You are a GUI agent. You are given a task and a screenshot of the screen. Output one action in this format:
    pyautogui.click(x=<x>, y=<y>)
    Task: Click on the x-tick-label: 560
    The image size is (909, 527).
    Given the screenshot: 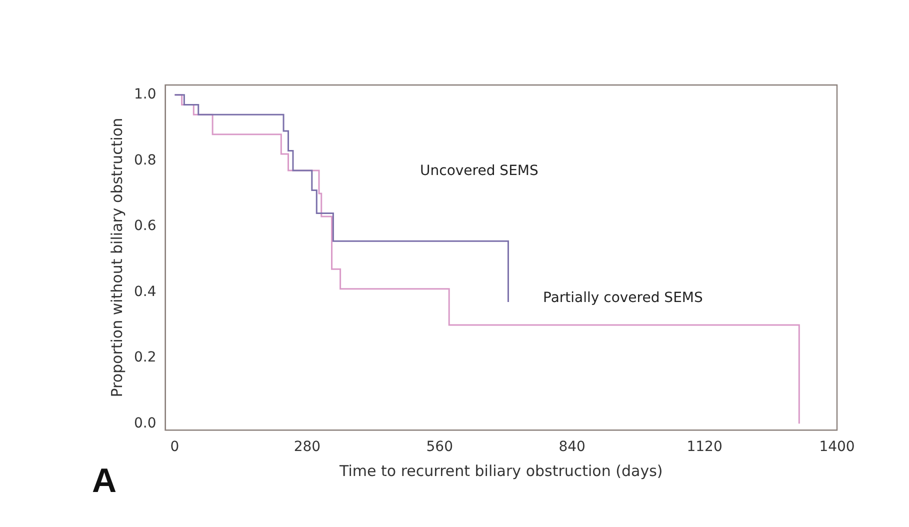 What is the action you would take?
    pyautogui.click(x=440, y=446)
    